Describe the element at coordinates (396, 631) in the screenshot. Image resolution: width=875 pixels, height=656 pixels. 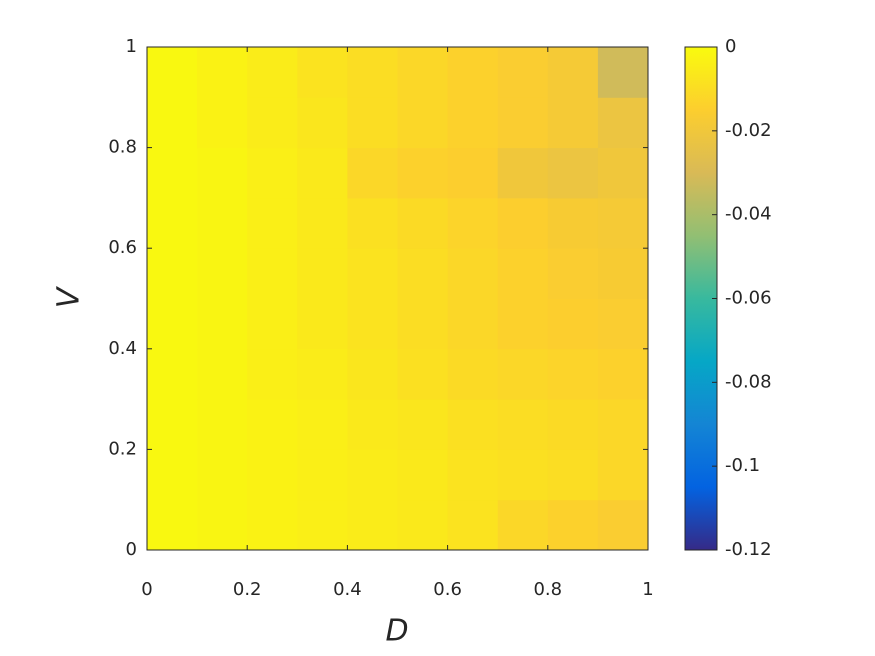
I see `x-axis-title: D` at that location.